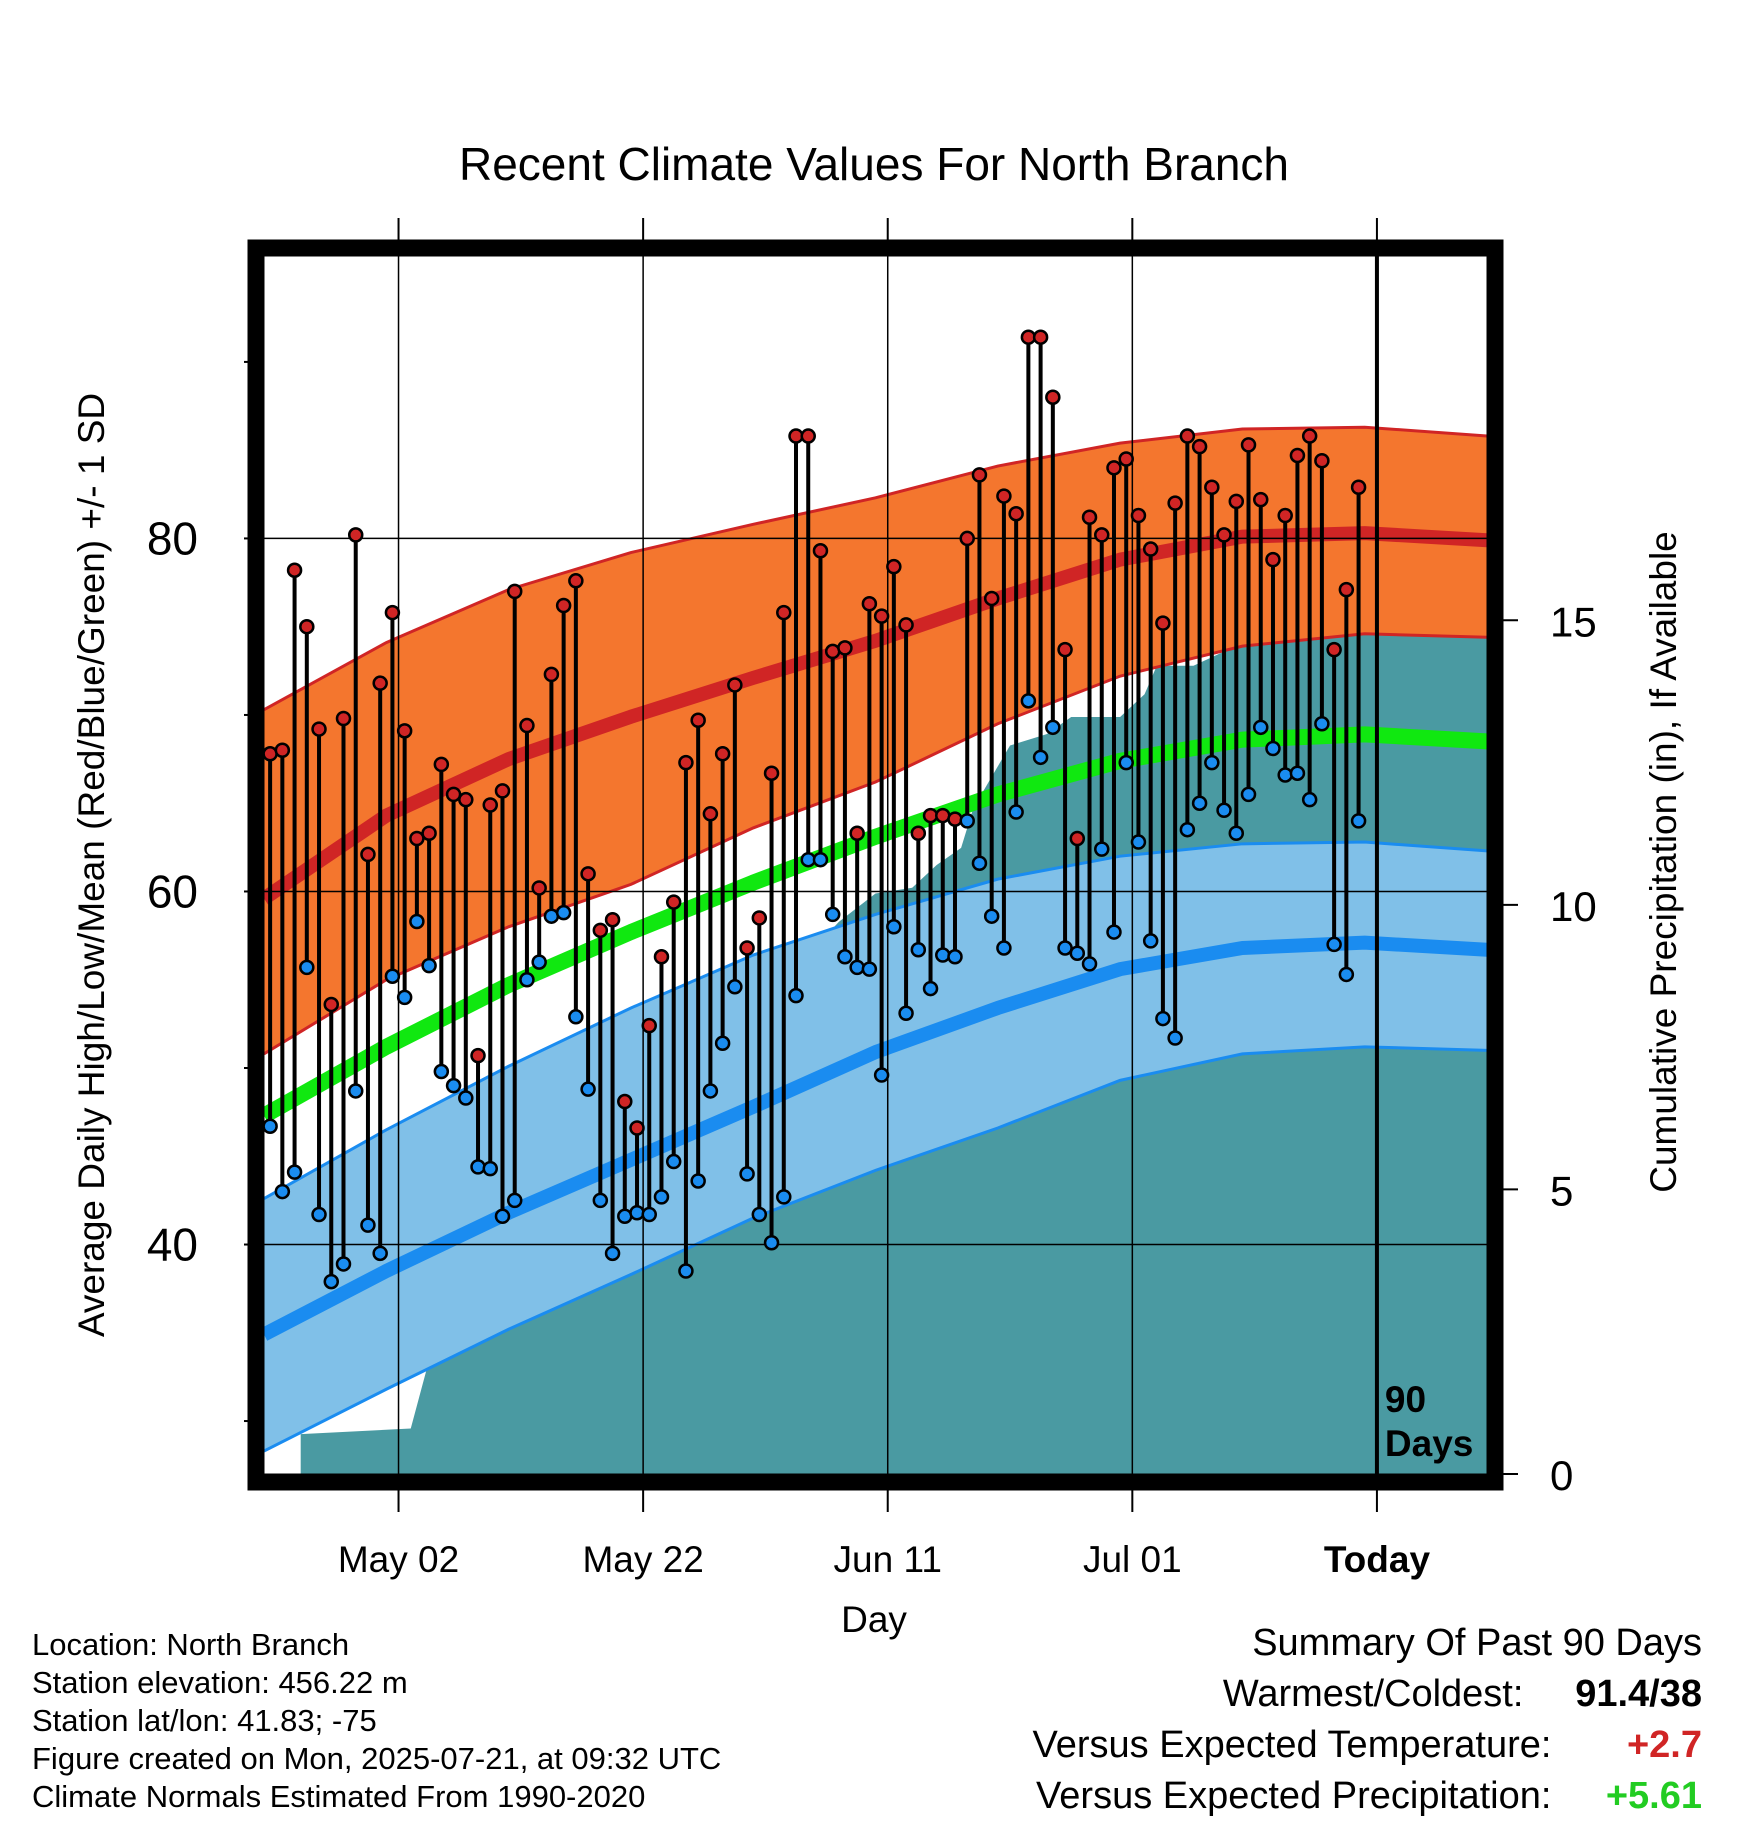 Image resolution: width=1748 pixels, height=1828 pixels. Describe the element at coordinates (1367, 1796) in the screenshot. I see `summary-precip-row: Versus Expected Precipitation: +5.61` at that location.